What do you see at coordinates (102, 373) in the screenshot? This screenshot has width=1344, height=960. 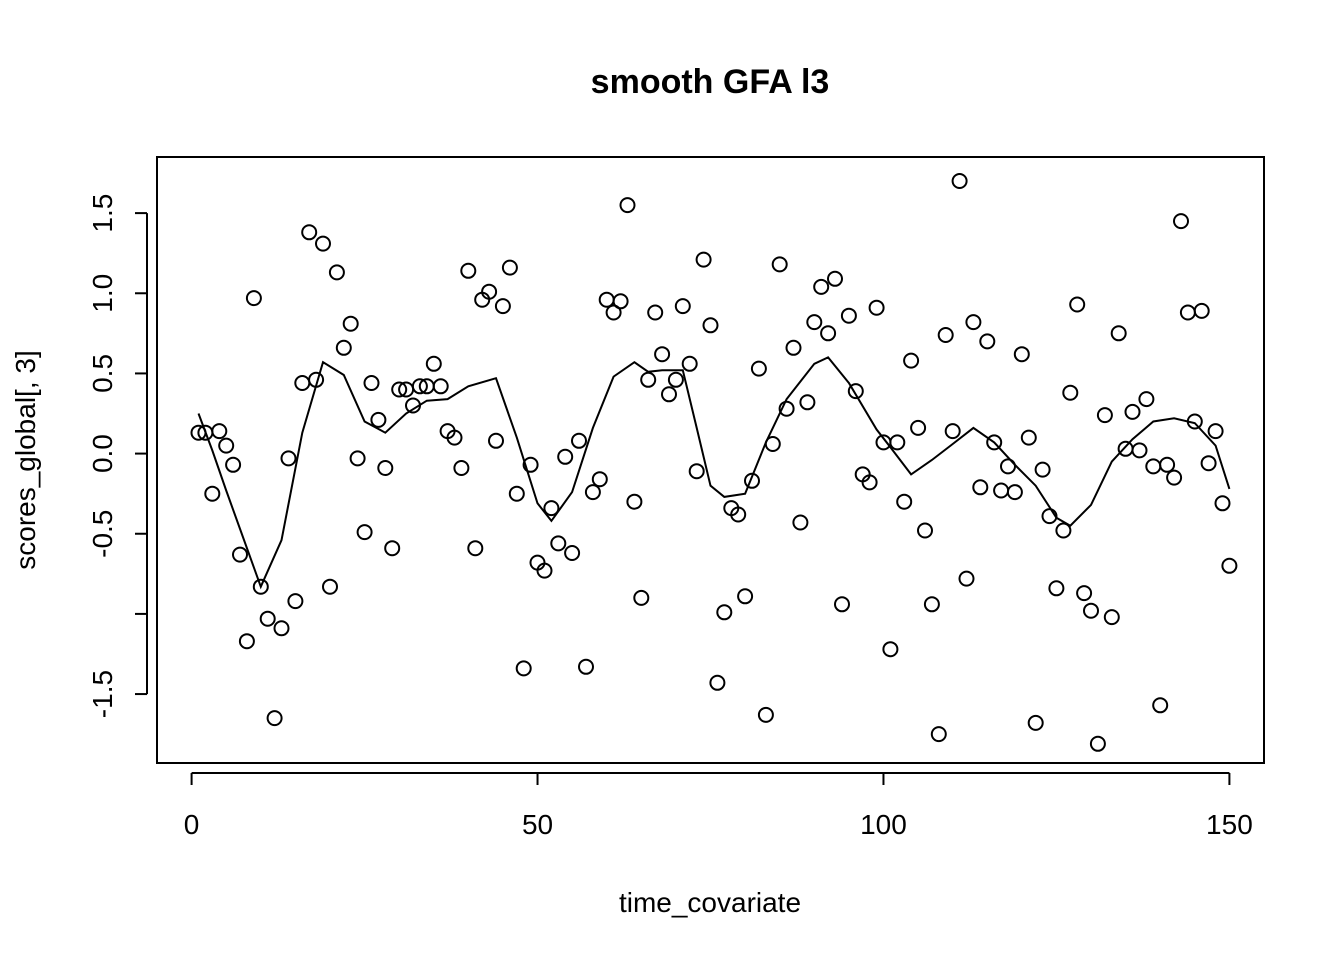 I see `y-tick-label: 0.5` at bounding box center [102, 373].